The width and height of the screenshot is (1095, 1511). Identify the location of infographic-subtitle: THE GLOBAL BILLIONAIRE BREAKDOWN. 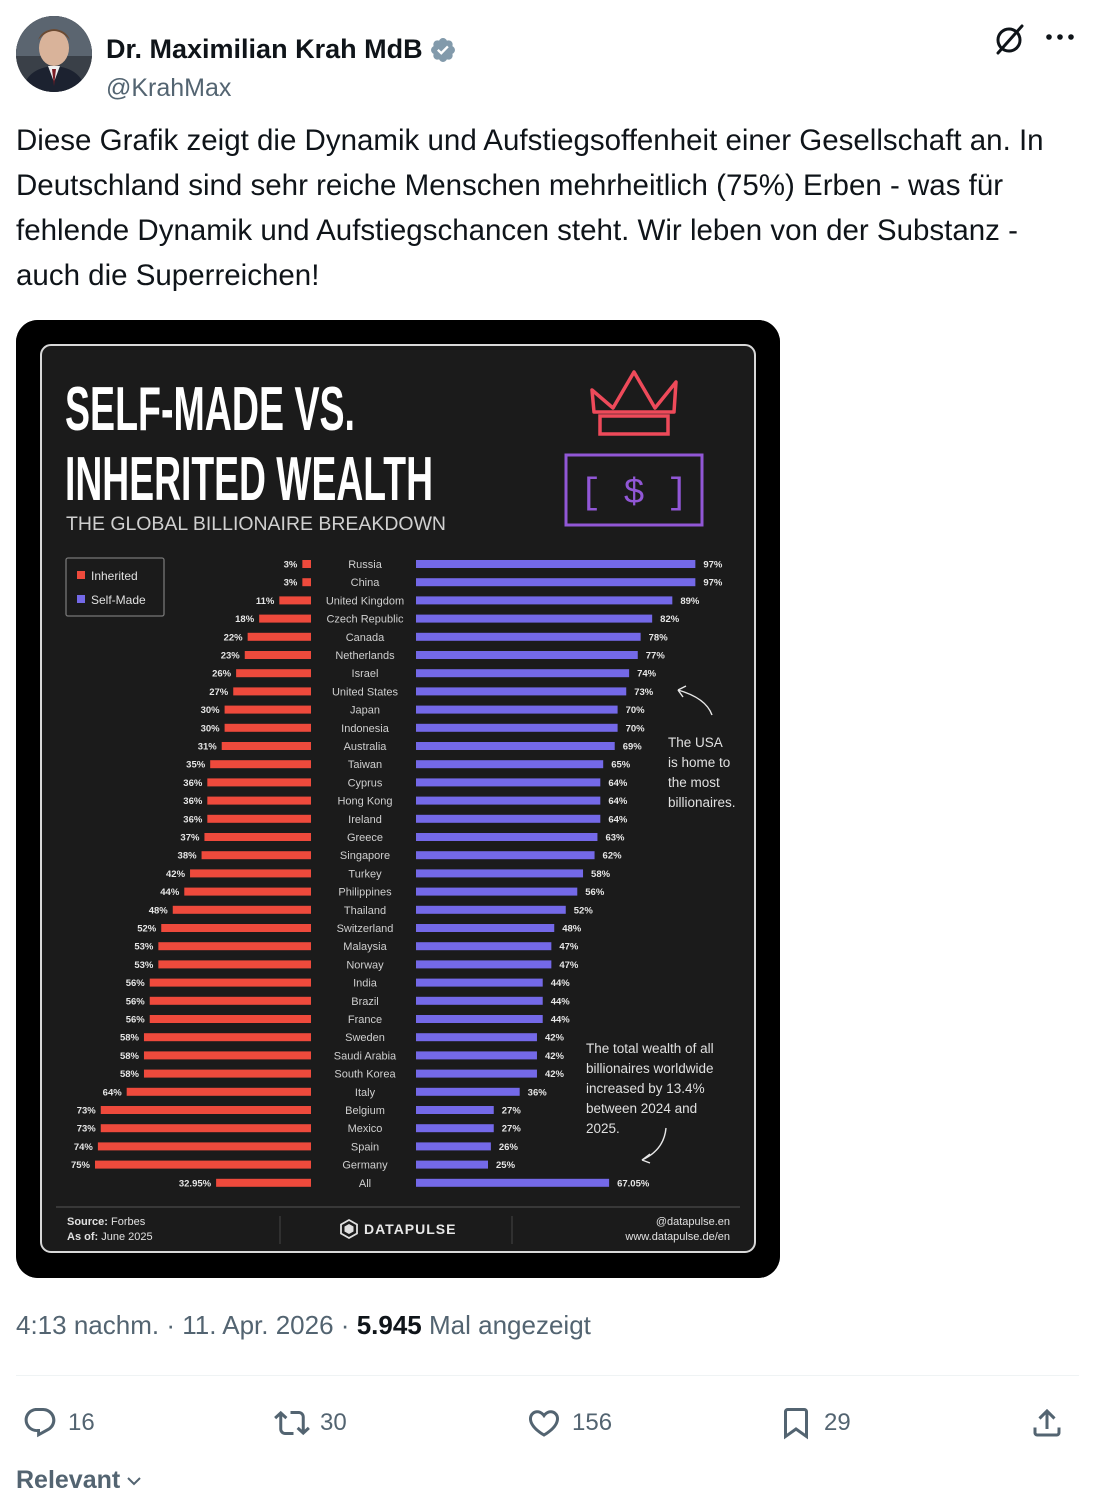
(256, 524).